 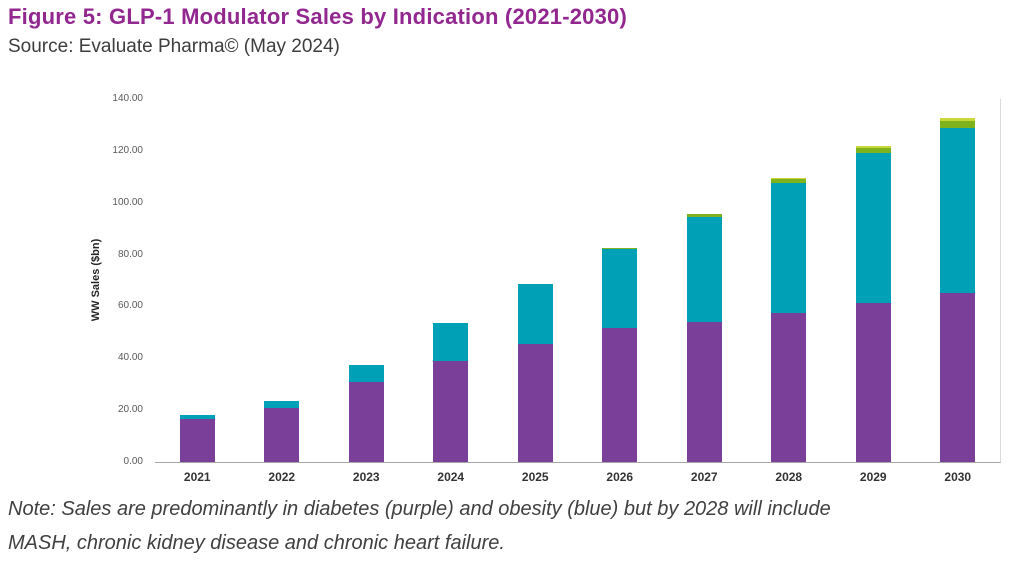 I want to click on stacked-bar-2026, so click(x=620, y=355).